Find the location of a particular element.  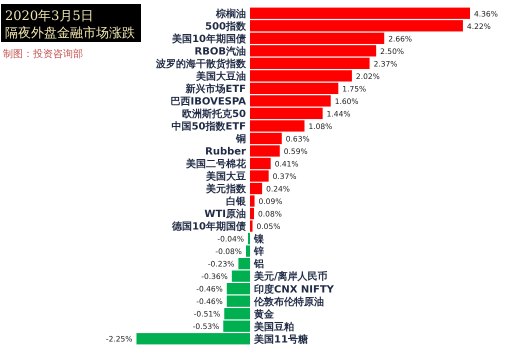

y-tick-label: 美国10年期国债 is located at coordinates (208, 38).